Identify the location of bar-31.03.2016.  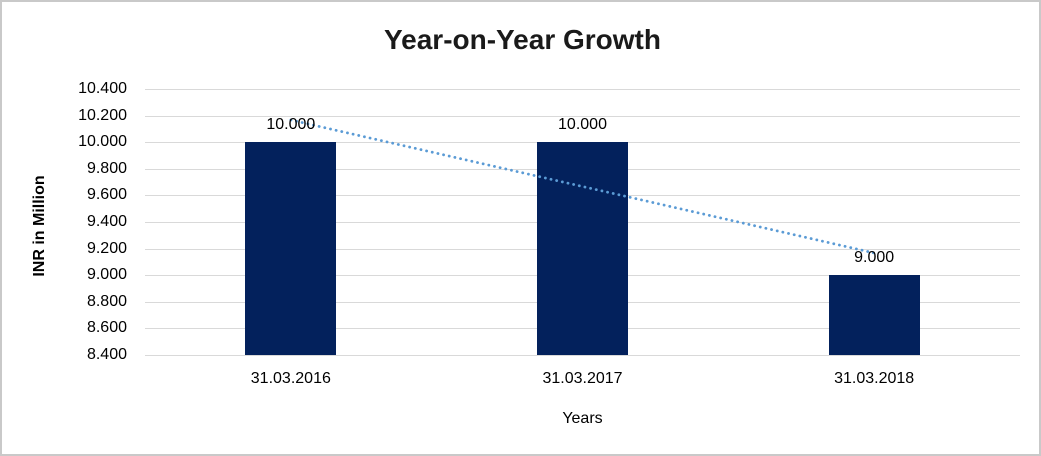
(291, 248).